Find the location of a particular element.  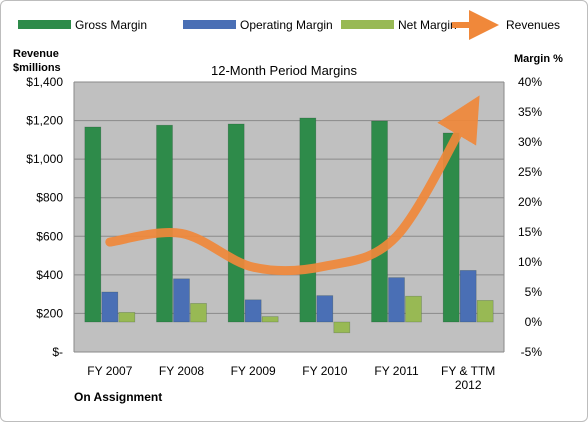

right-axis-ticks: -5% 0% 5% 10% 15% 20% 25% 30% 35% 40% is located at coordinates (530, 217).